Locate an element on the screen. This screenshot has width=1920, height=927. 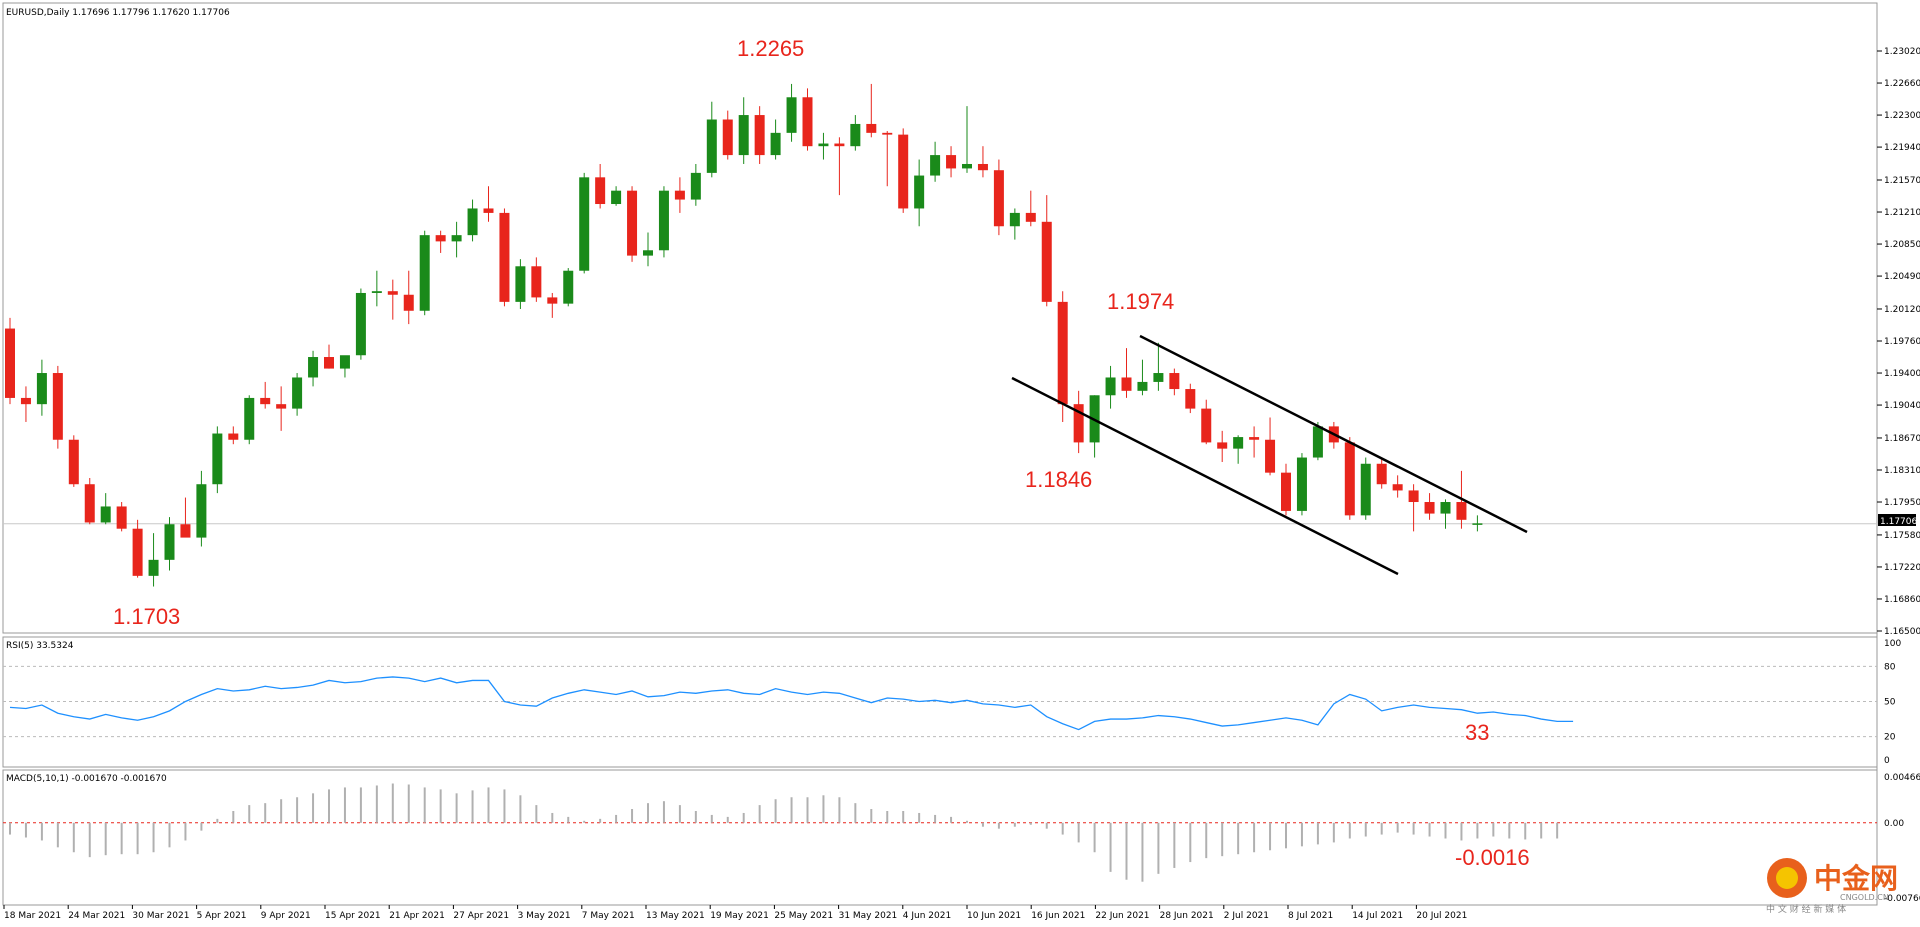
date-tick-label: 5 Apr 2021 is located at coordinates (222, 916).